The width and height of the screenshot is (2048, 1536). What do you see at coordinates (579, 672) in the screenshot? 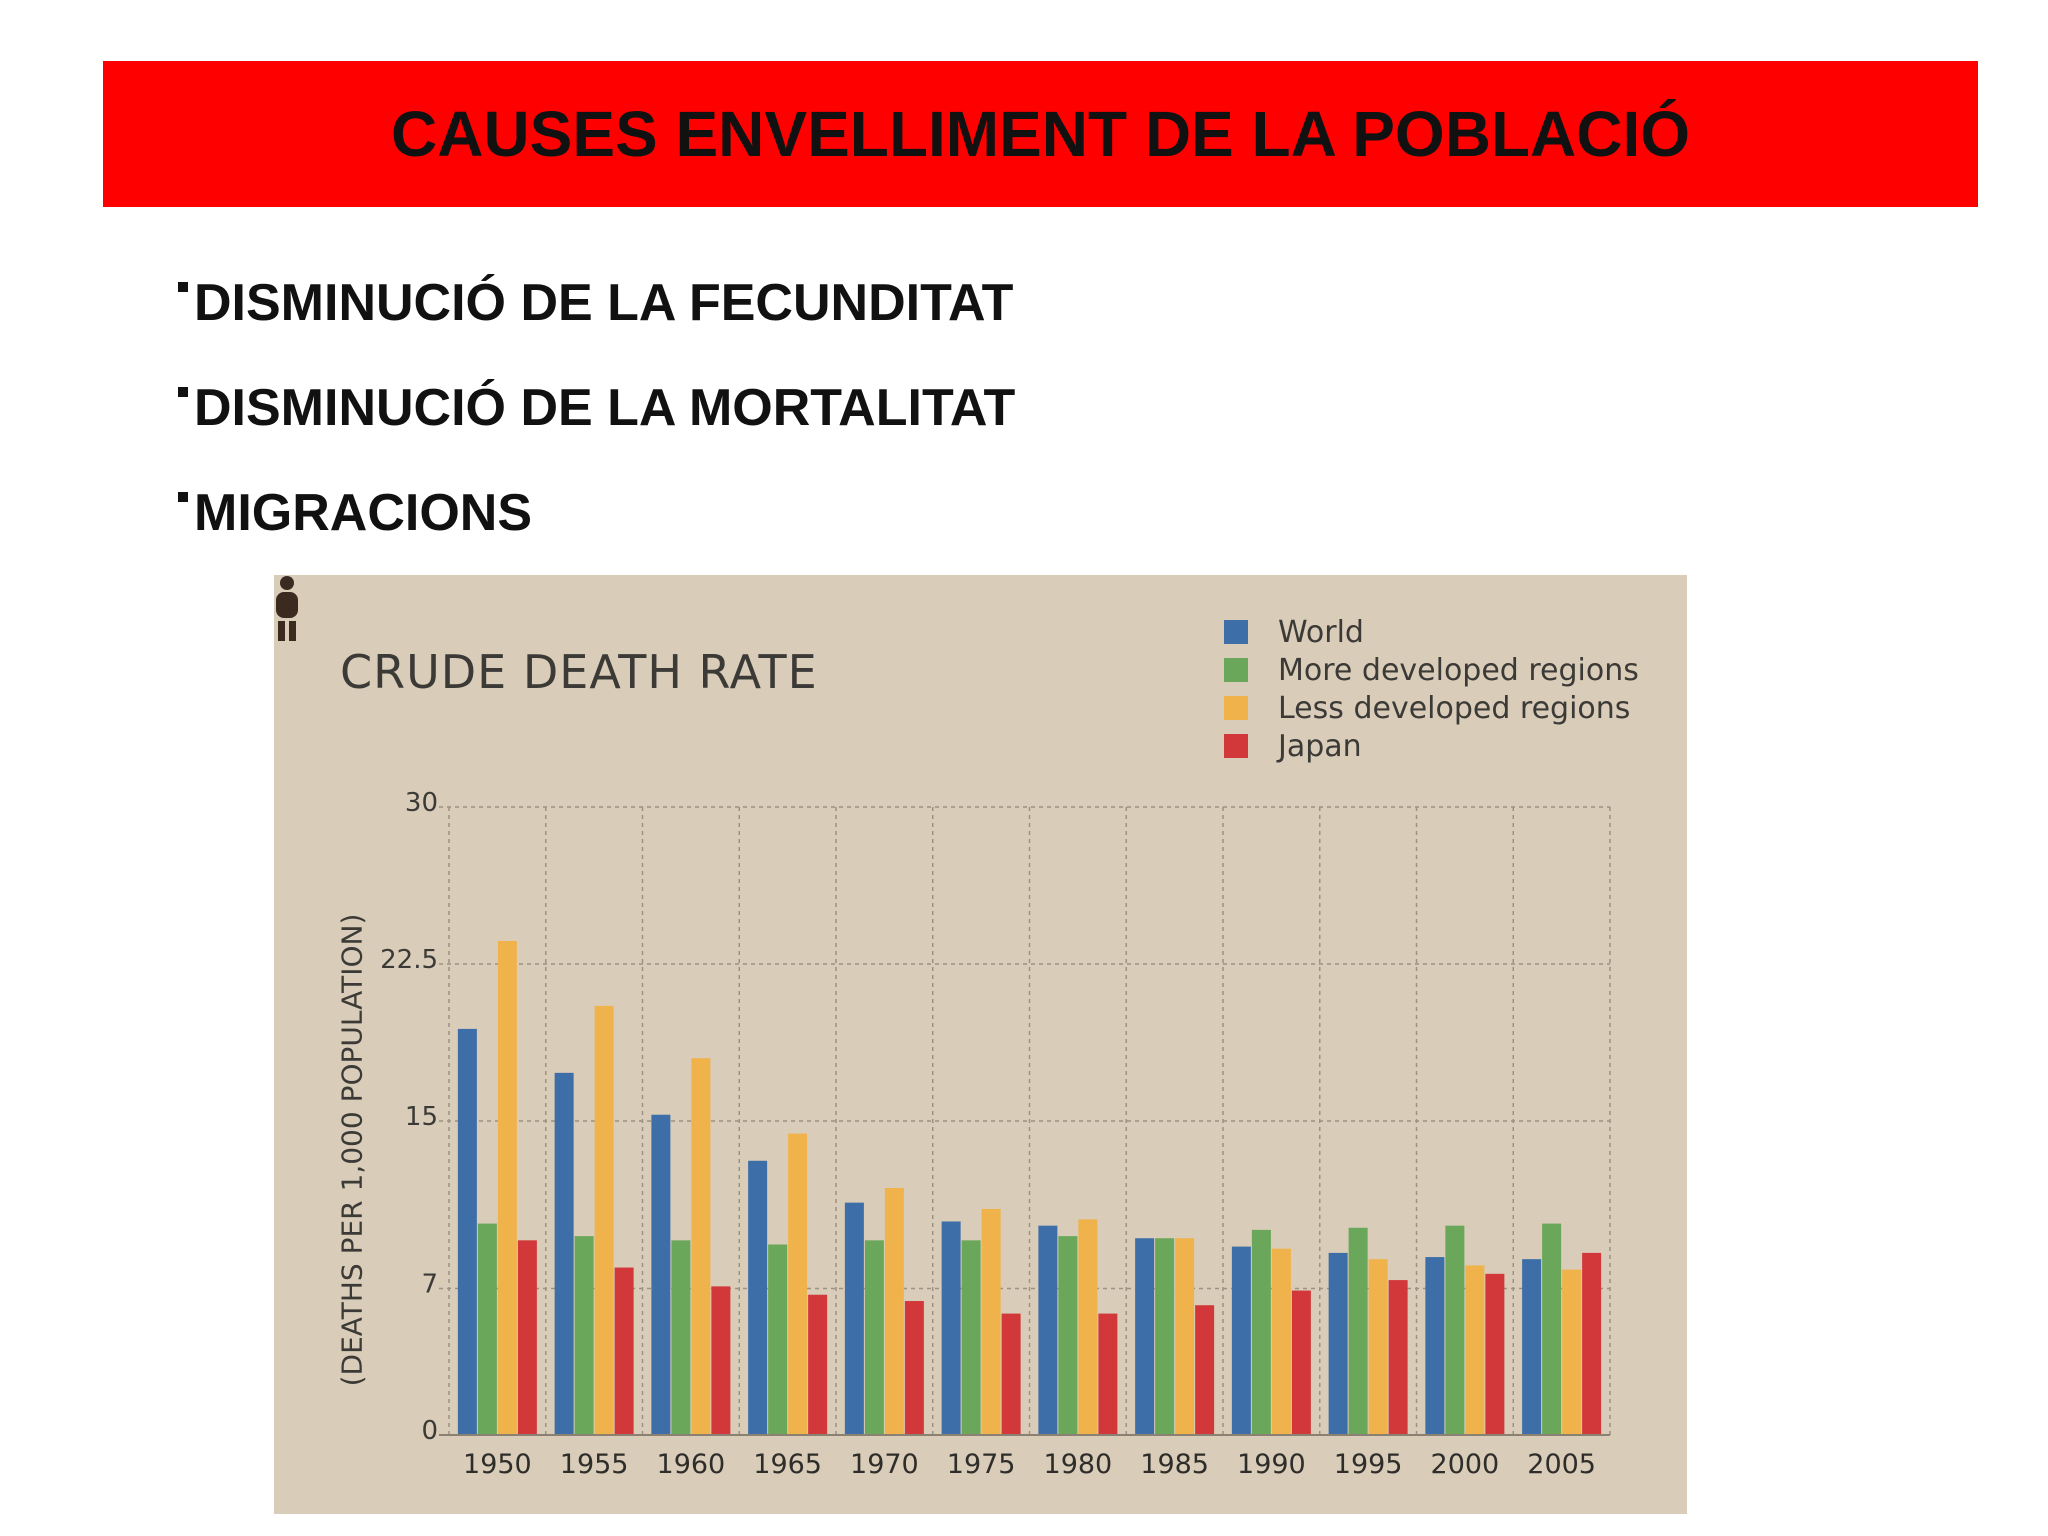
I see `chart-title: CRUDE DEATH RATE` at bounding box center [579, 672].